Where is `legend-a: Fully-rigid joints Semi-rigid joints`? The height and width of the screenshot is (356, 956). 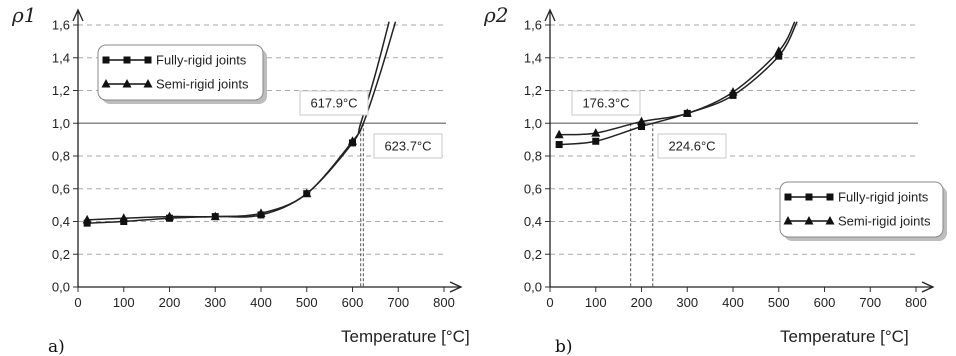
legend-a: Fully-rigid joints Semi-rigid joints is located at coordinates (182, 74).